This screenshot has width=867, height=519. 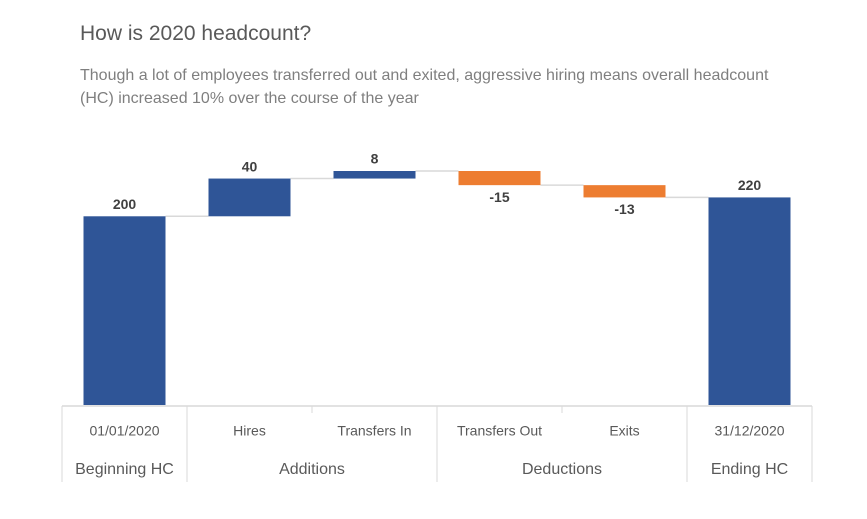 I want to click on group-label: Deductions, so click(x=562, y=469).